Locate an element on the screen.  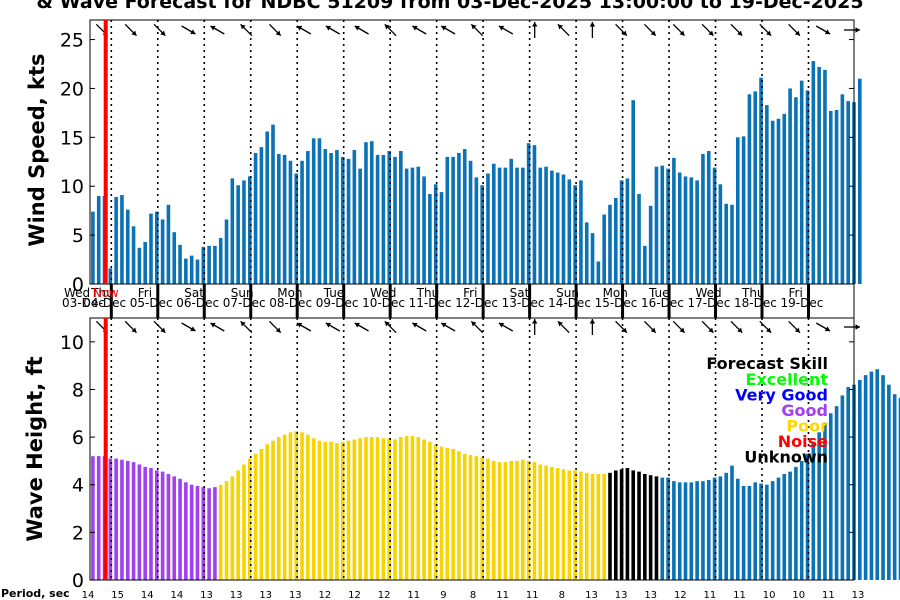
day-date-label: 18-Dec is located at coordinates (755, 303).